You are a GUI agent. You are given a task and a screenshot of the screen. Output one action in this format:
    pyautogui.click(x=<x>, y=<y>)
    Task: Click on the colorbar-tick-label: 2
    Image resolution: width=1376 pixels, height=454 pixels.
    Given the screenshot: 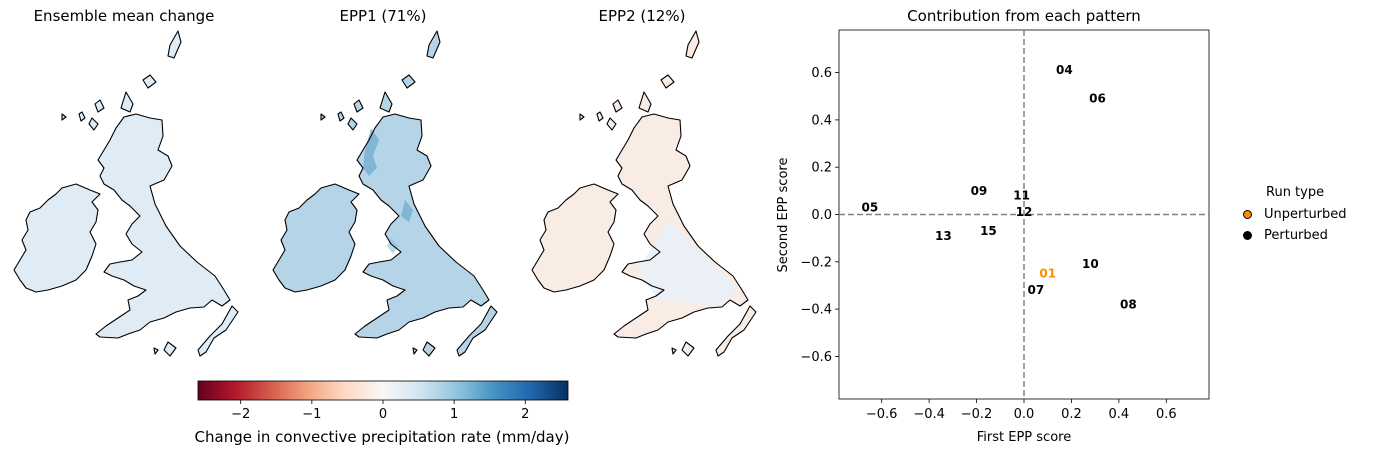 What is the action you would take?
    pyautogui.click(x=525, y=414)
    